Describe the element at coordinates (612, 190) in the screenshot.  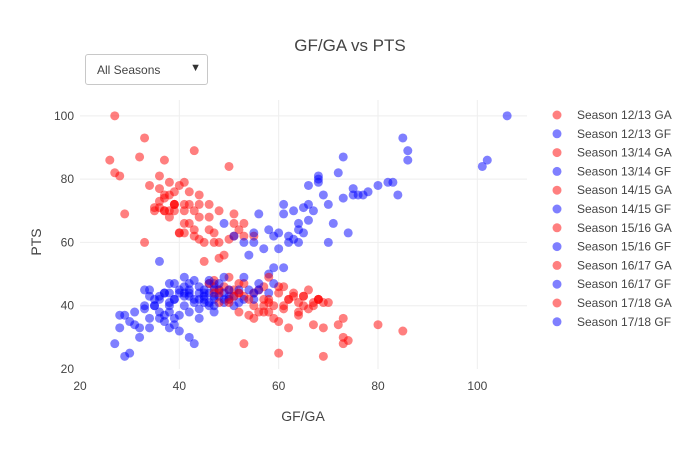
I see `legend-item: Season 14/15 GA` at that location.